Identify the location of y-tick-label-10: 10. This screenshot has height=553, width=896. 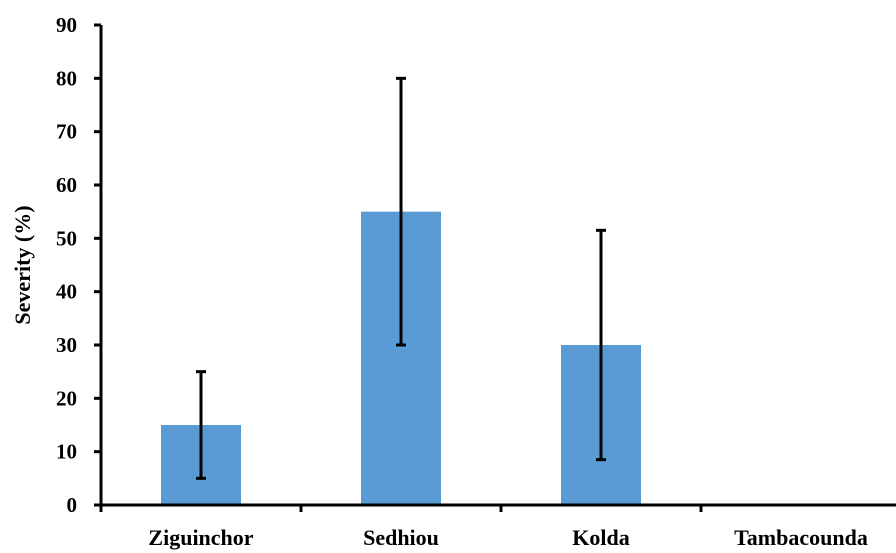
(66, 452).